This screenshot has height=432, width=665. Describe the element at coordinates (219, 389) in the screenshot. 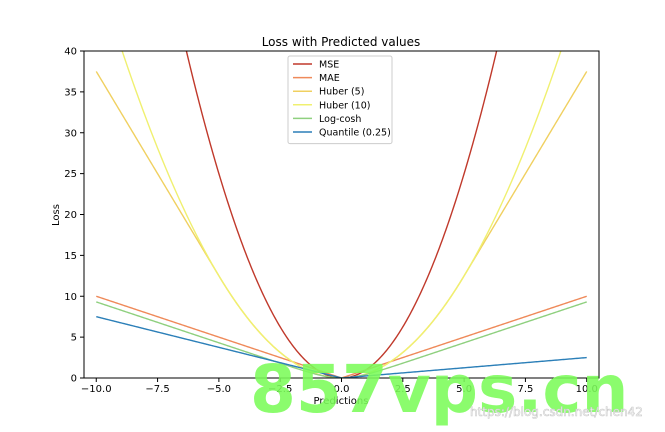

I see `x-tick-label: −5.0` at that location.